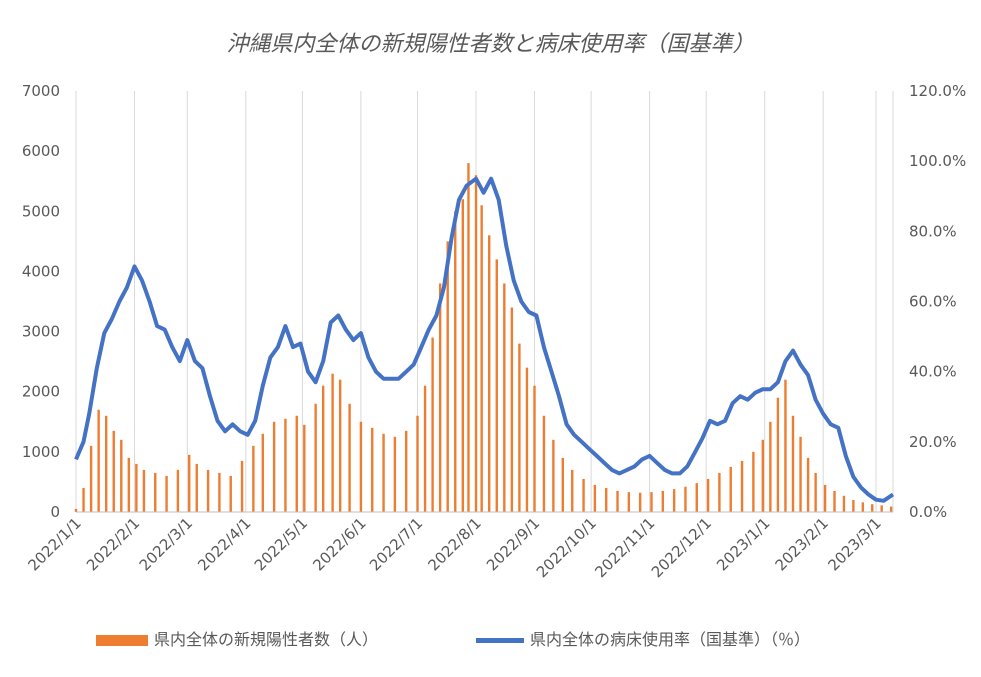 Image resolution: width=981 pixels, height=677 pixels. I want to click on x-tick-label: 2023/3/1, so click(854, 544).